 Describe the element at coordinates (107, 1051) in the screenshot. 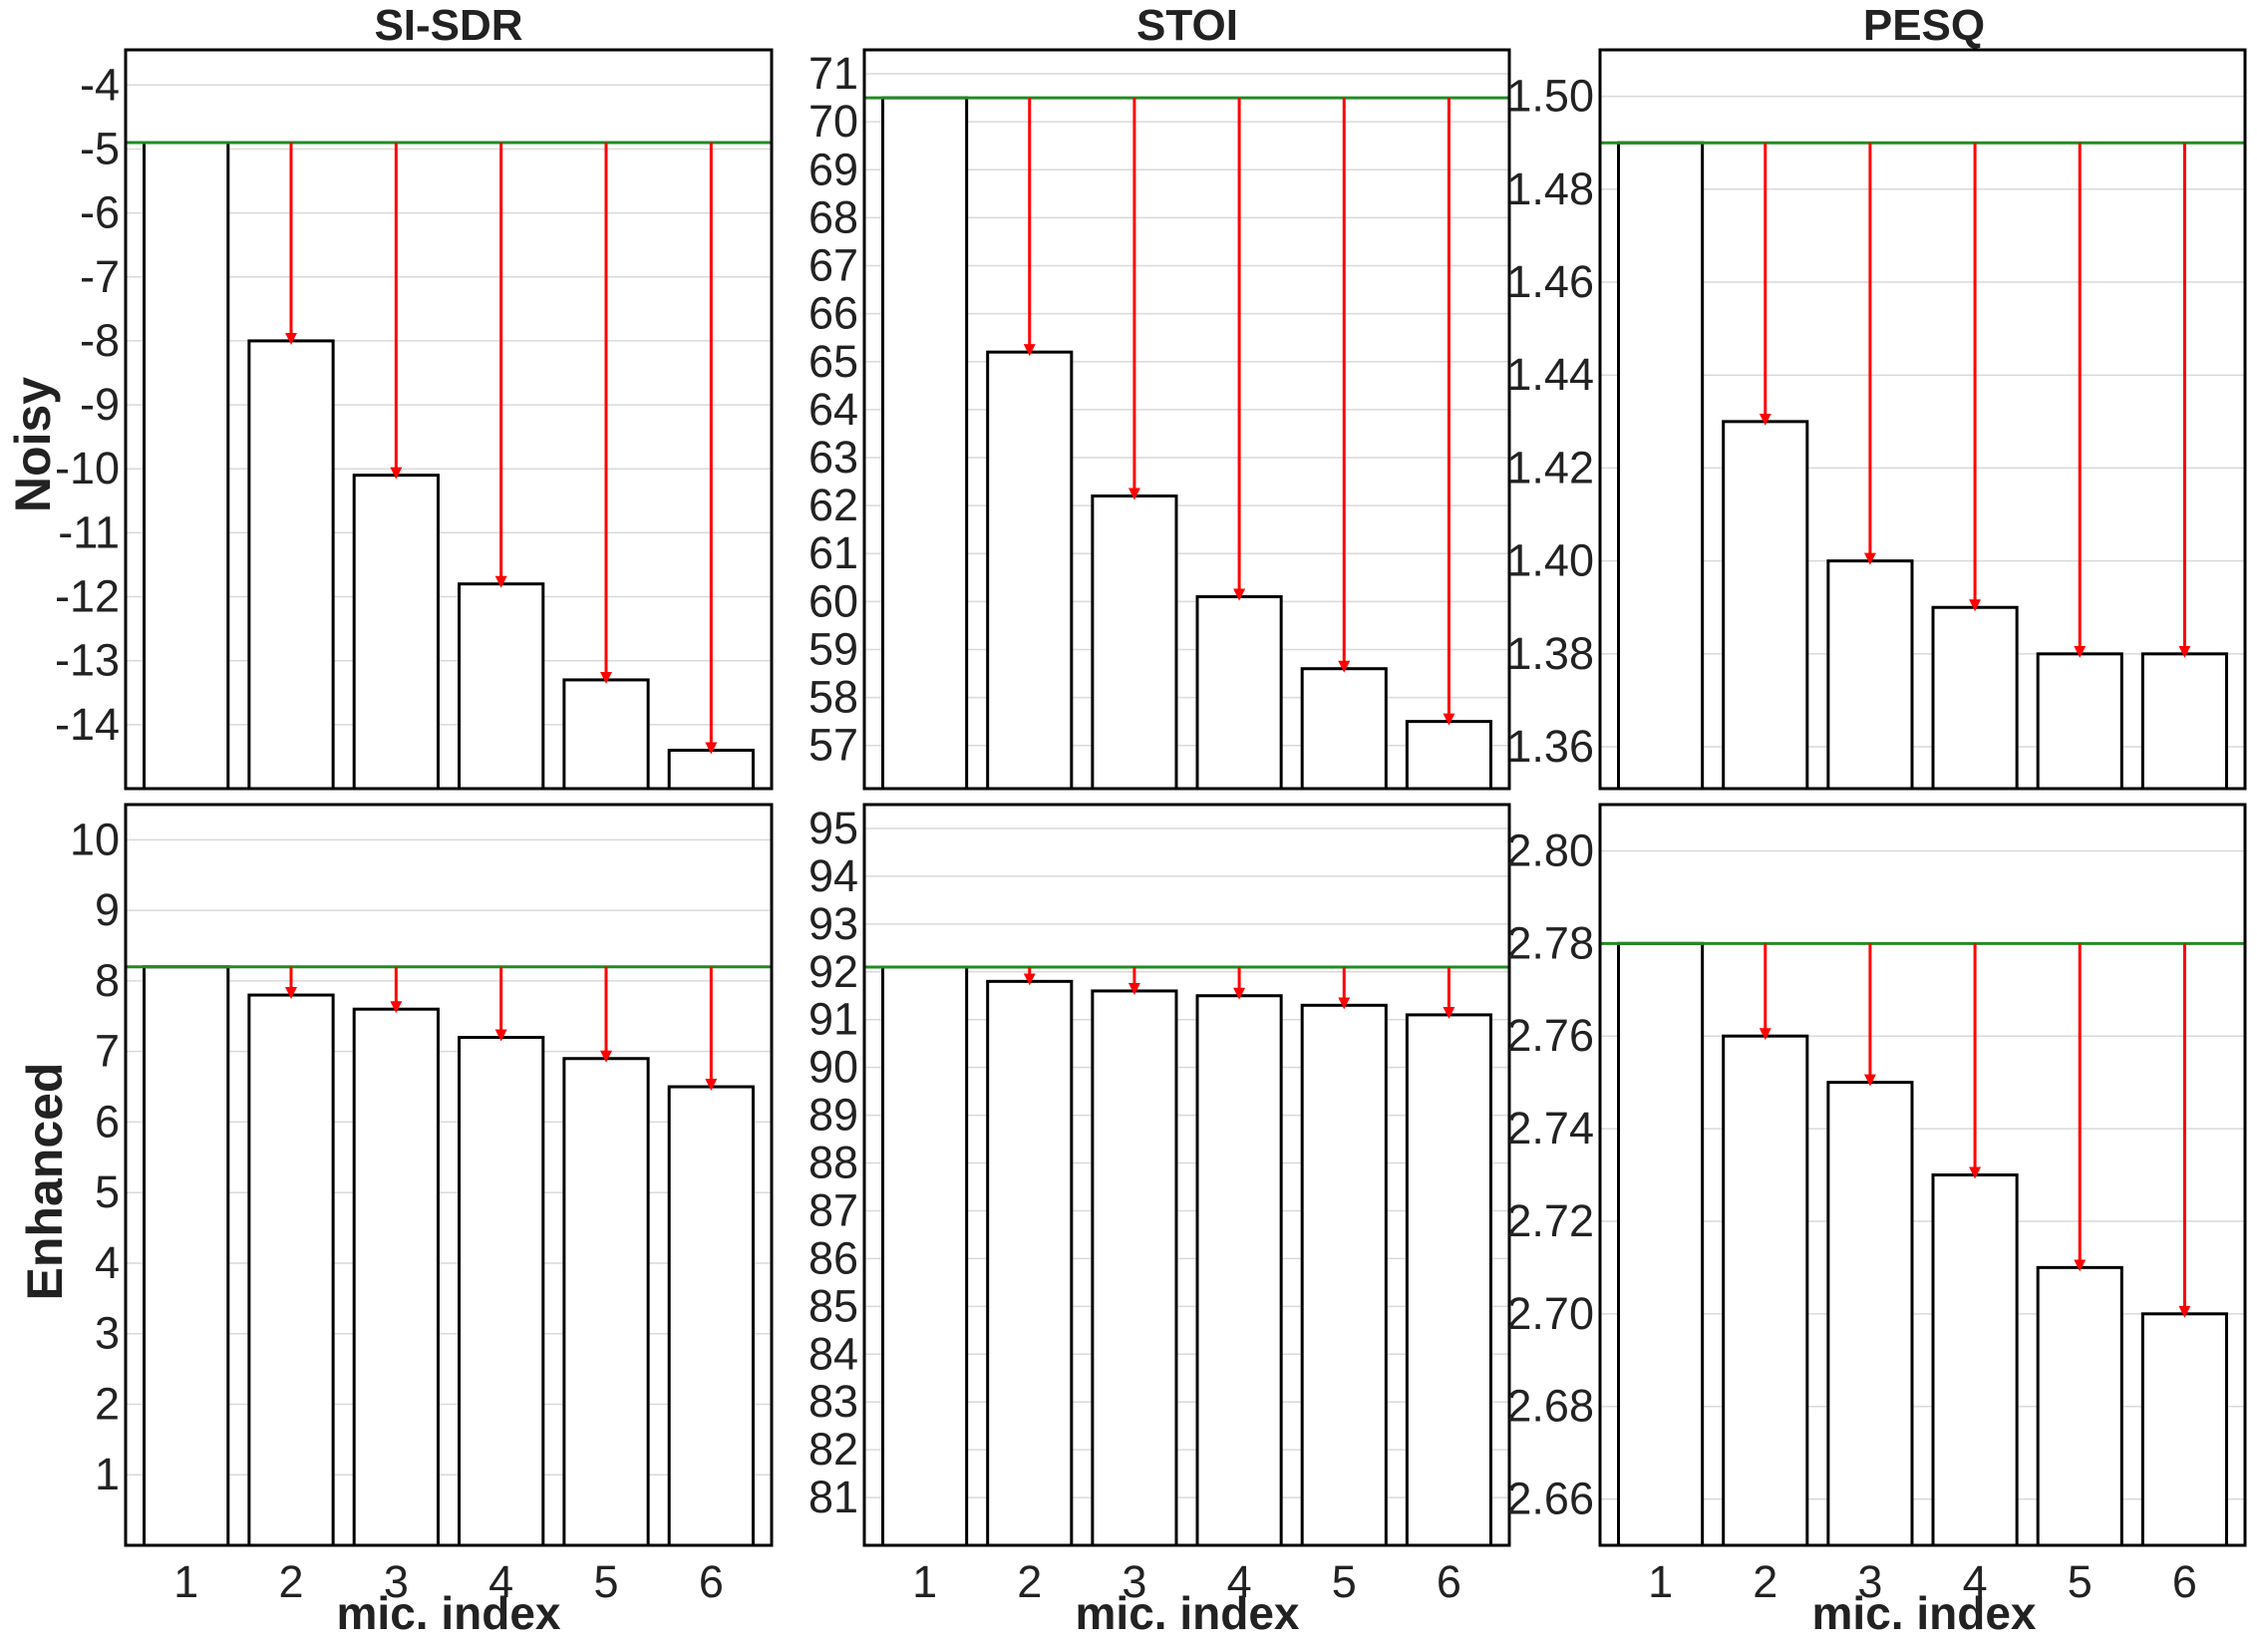

I see `y-tick-label-enhanced-si-sdr: 7` at that location.